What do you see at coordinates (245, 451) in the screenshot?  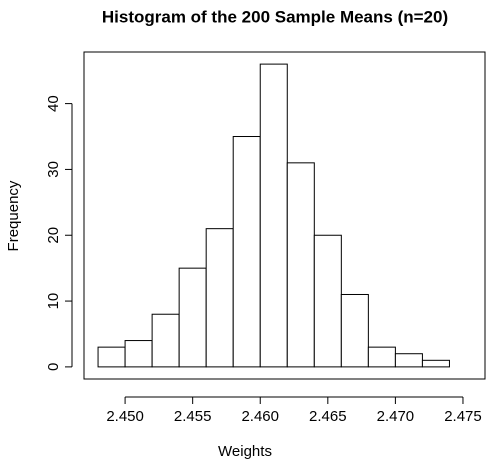 I see `x-axis-label: Weights` at bounding box center [245, 451].